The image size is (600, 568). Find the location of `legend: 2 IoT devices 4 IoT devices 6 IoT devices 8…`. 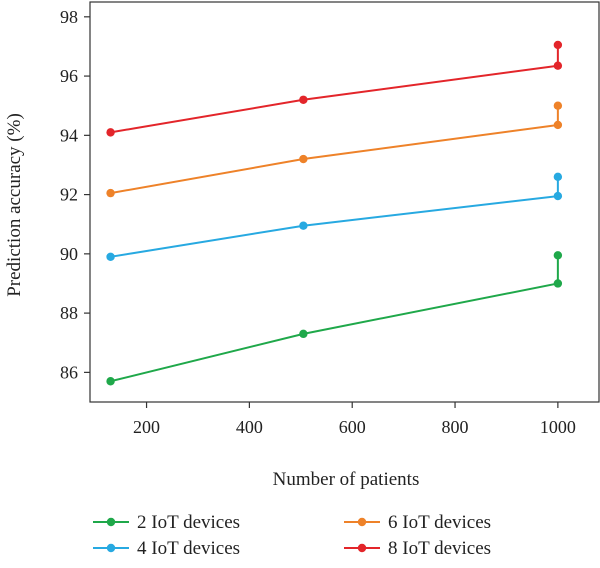

legend: 2 IoT devices 4 IoT devices 6 IoT devices 8… is located at coordinates (292, 535).